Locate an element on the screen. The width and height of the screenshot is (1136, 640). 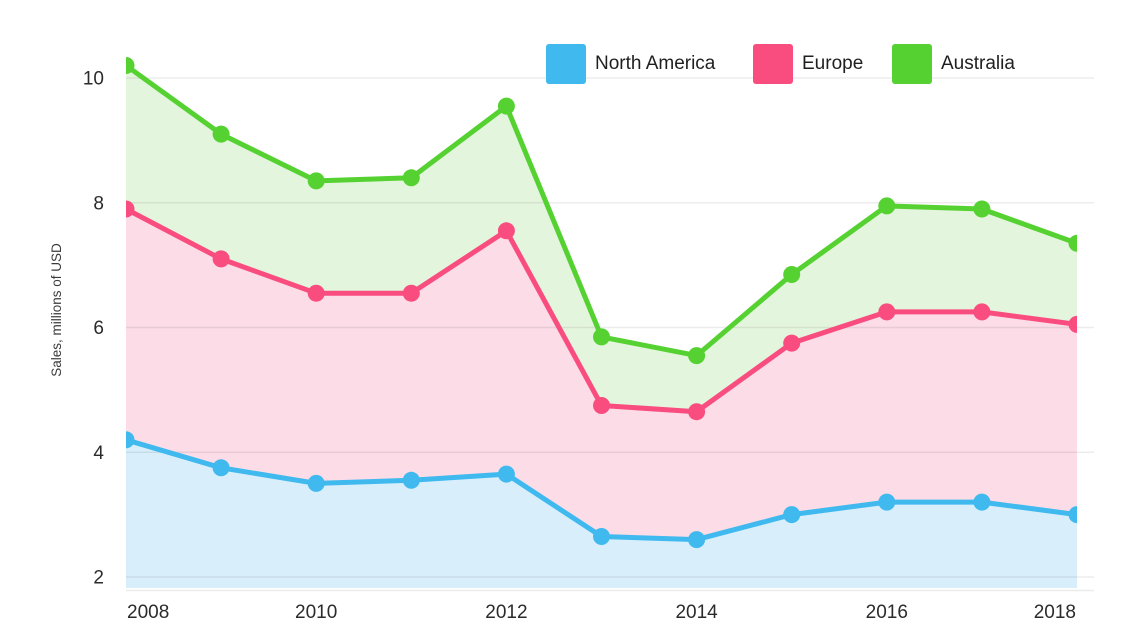
data-point-north-america-2014 is located at coordinates (697, 540).